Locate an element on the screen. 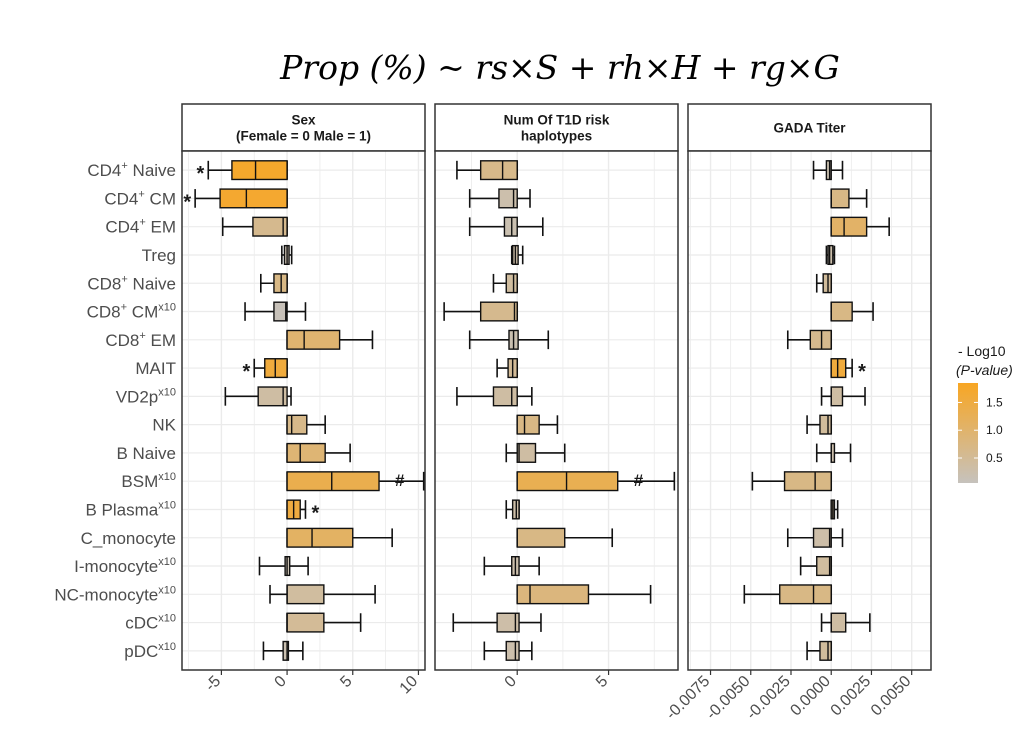 This screenshot has width=1028, height=731. panel-strip-label: Sex is located at coordinates (303, 120).